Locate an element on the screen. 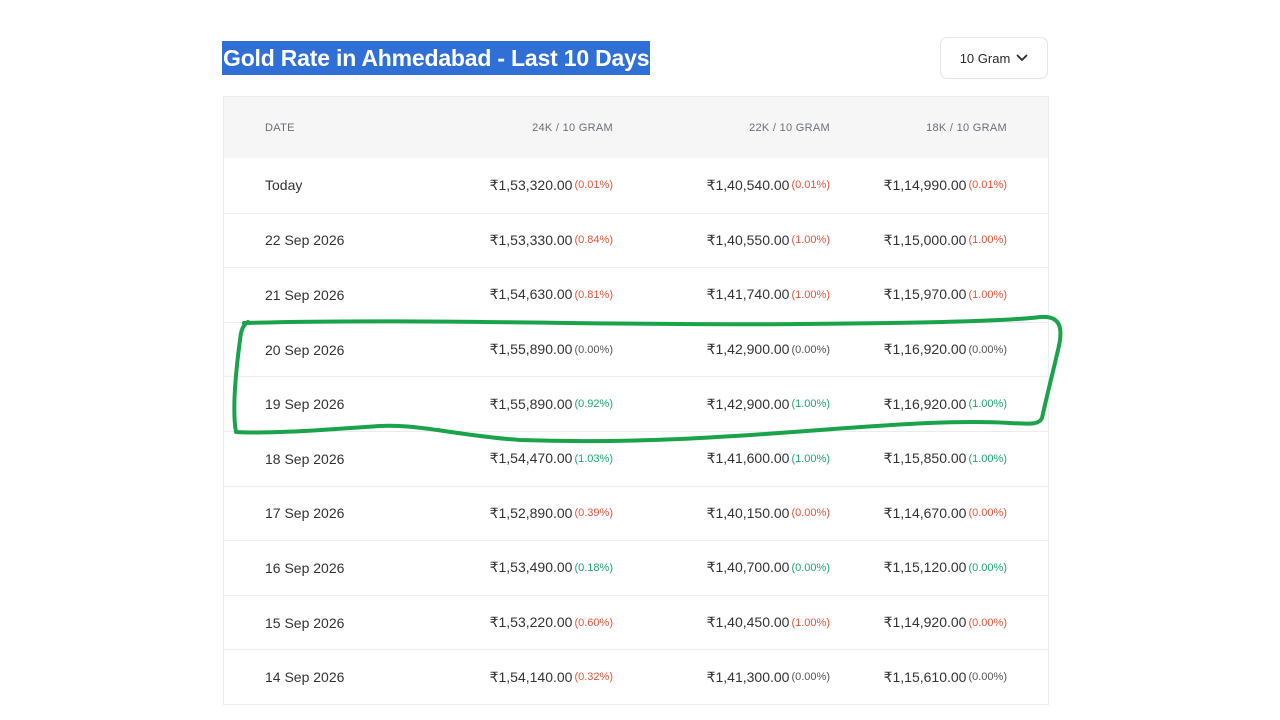 The width and height of the screenshot is (1280, 720). header-18k: 18K / 10 GRAM is located at coordinates (966, 127).